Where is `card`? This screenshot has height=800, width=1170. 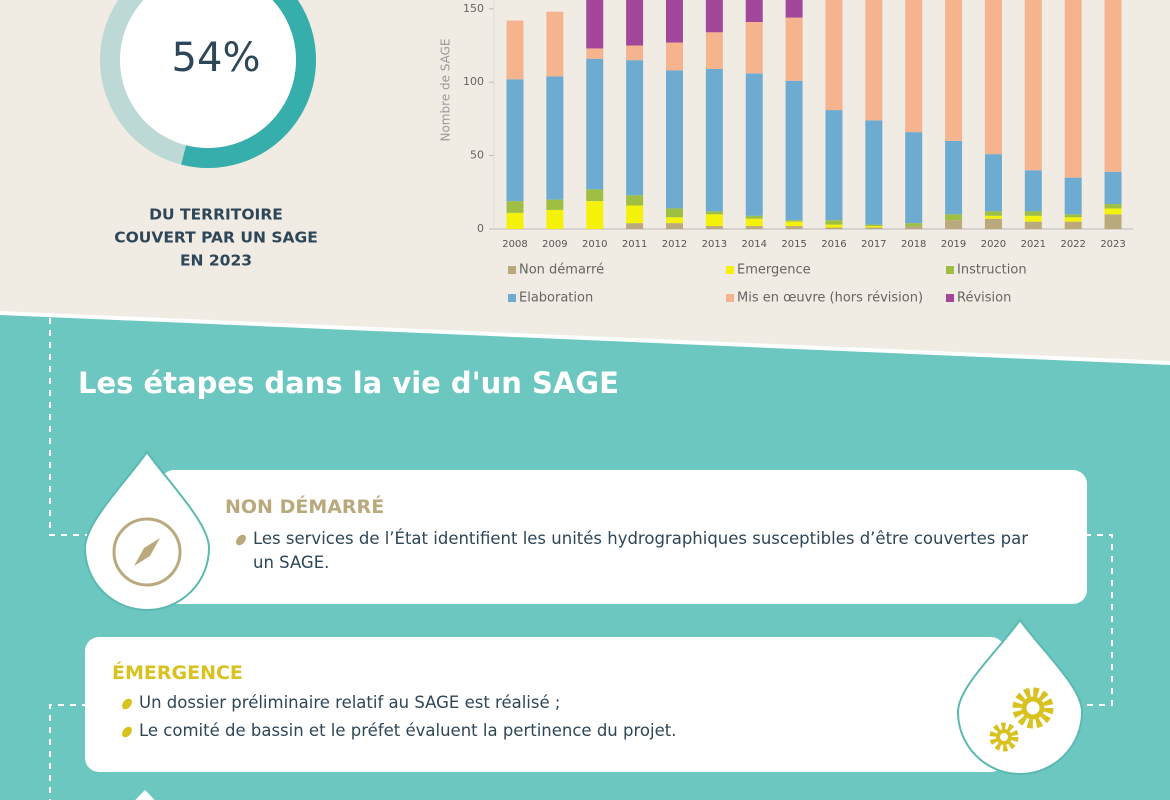 card is located at coordinates (545, 704).